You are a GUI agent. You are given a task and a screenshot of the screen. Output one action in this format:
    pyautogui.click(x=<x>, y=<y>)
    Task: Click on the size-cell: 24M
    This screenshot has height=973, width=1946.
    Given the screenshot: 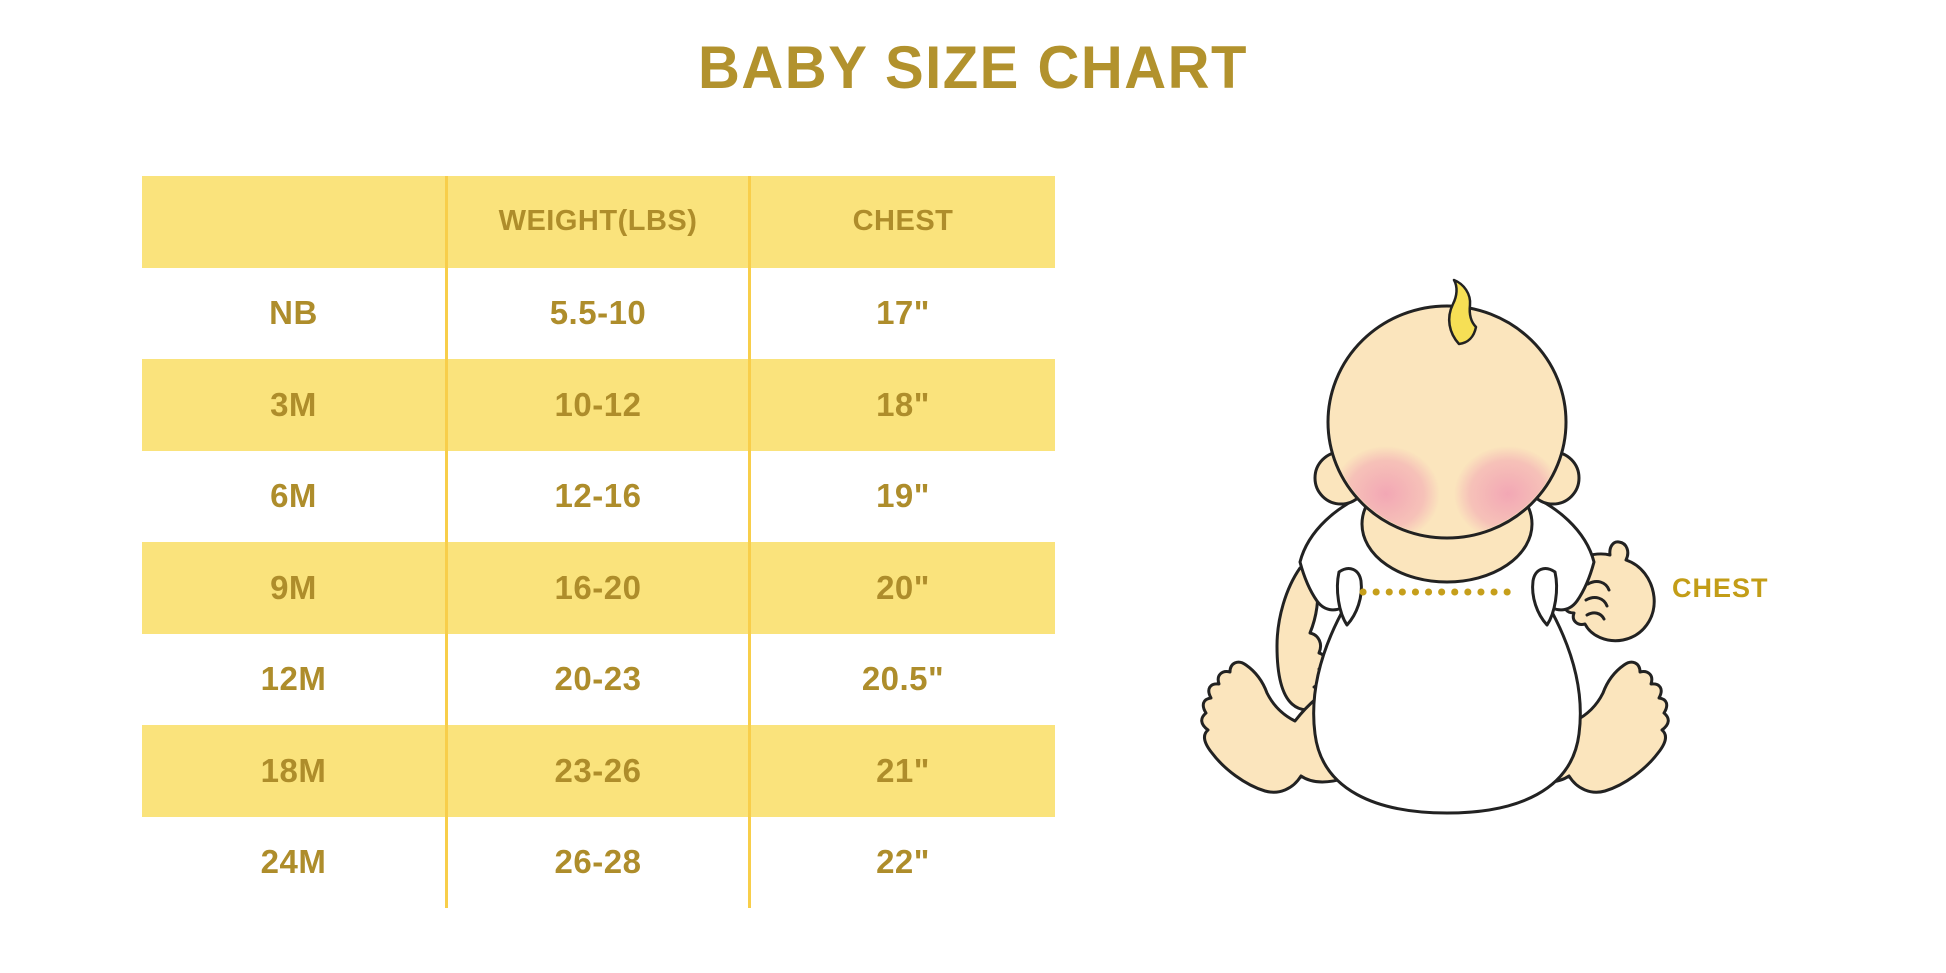 What is the action you would take?
    pyautogui.click(x=293, y=862)
    